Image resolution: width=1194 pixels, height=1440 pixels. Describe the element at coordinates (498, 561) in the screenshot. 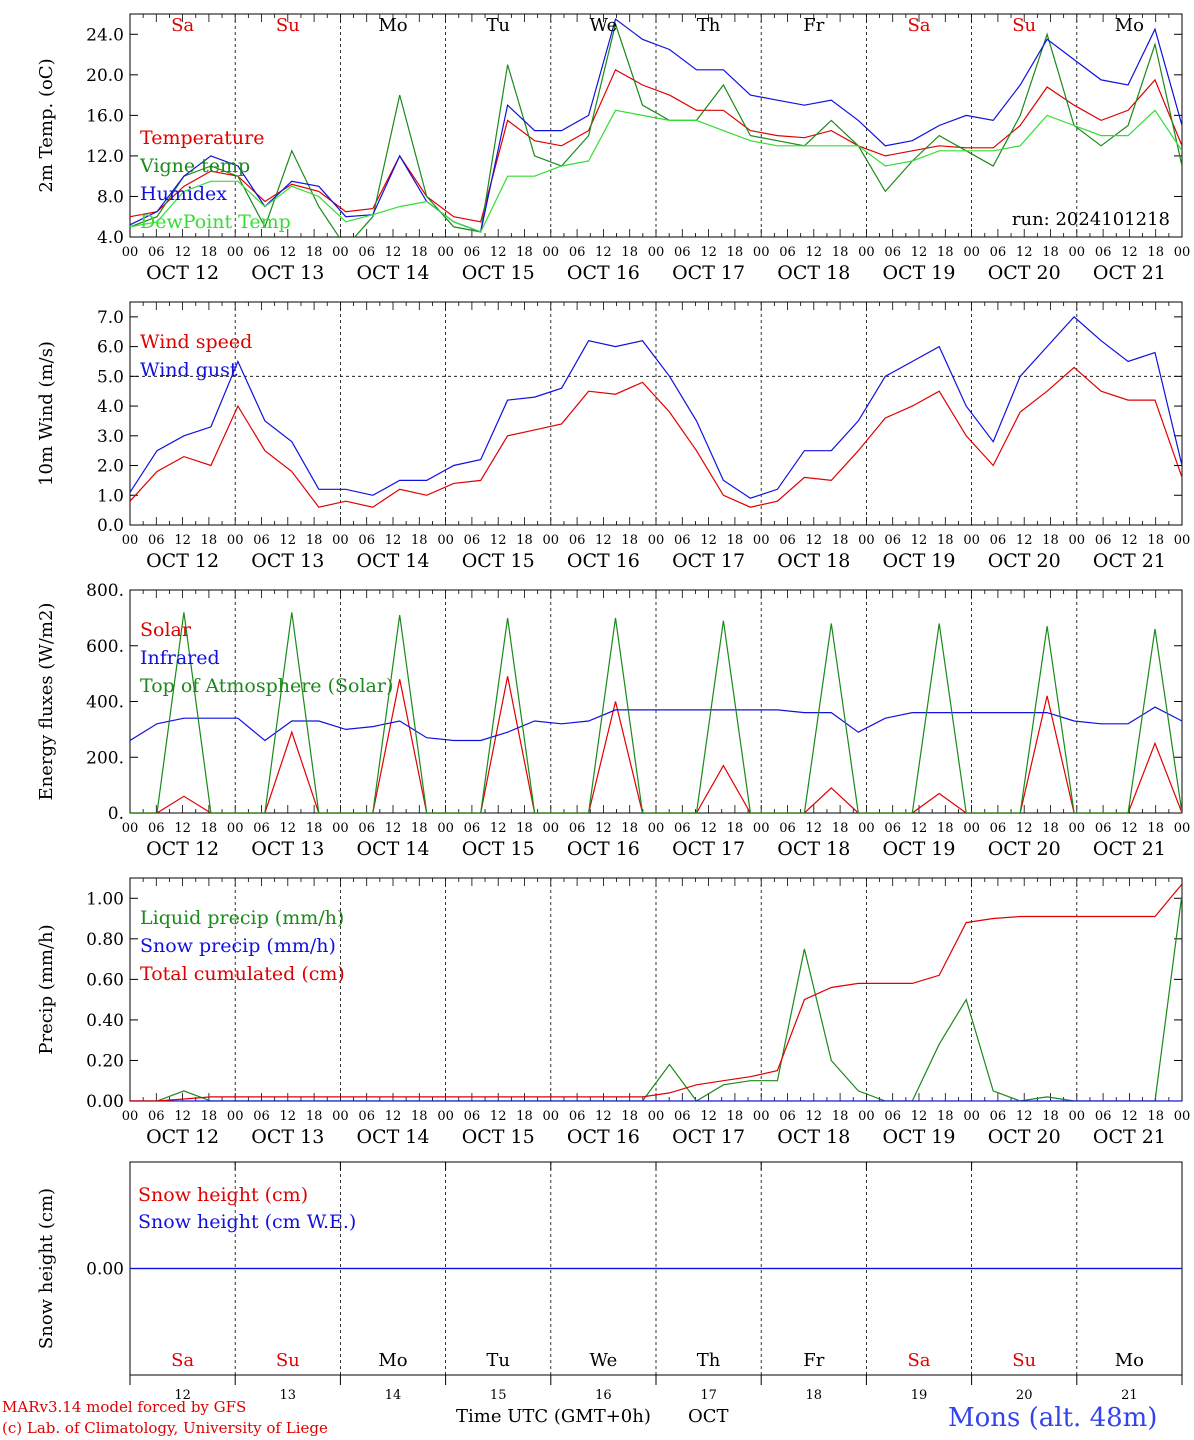

I see `date-label: OCT 15` at that location.